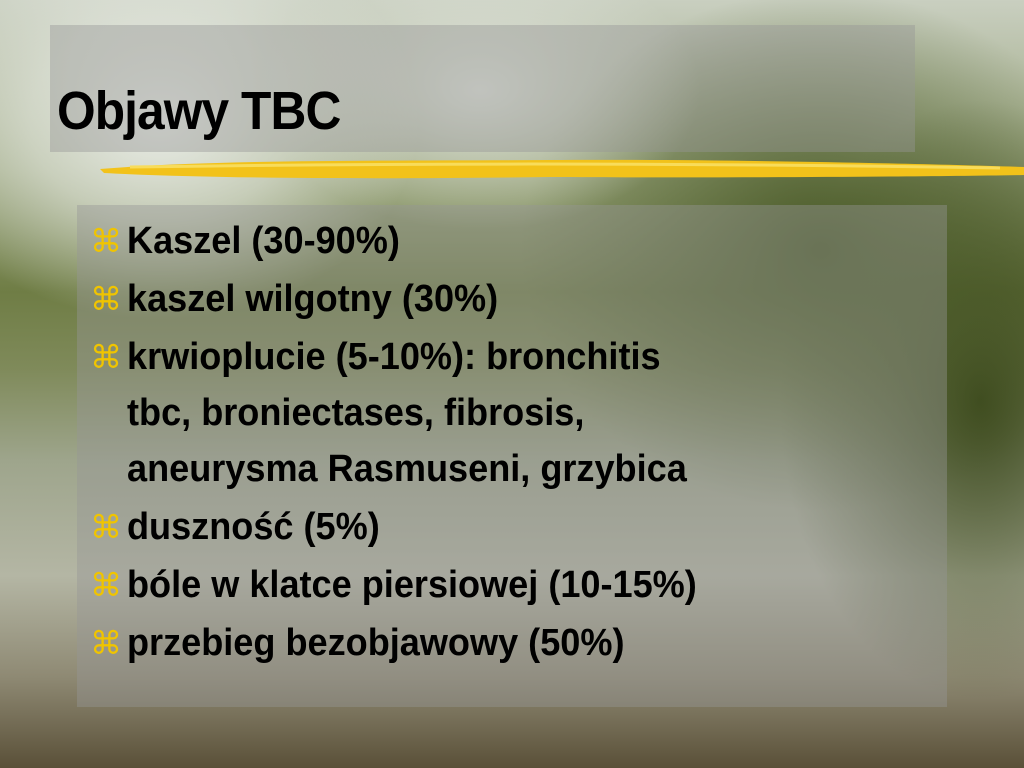 This screenshot has height=768, width=1024. Describe the element at coordinates (199, 111) in the screenshot. I see `slide-title: Objawy TBC` at that location.